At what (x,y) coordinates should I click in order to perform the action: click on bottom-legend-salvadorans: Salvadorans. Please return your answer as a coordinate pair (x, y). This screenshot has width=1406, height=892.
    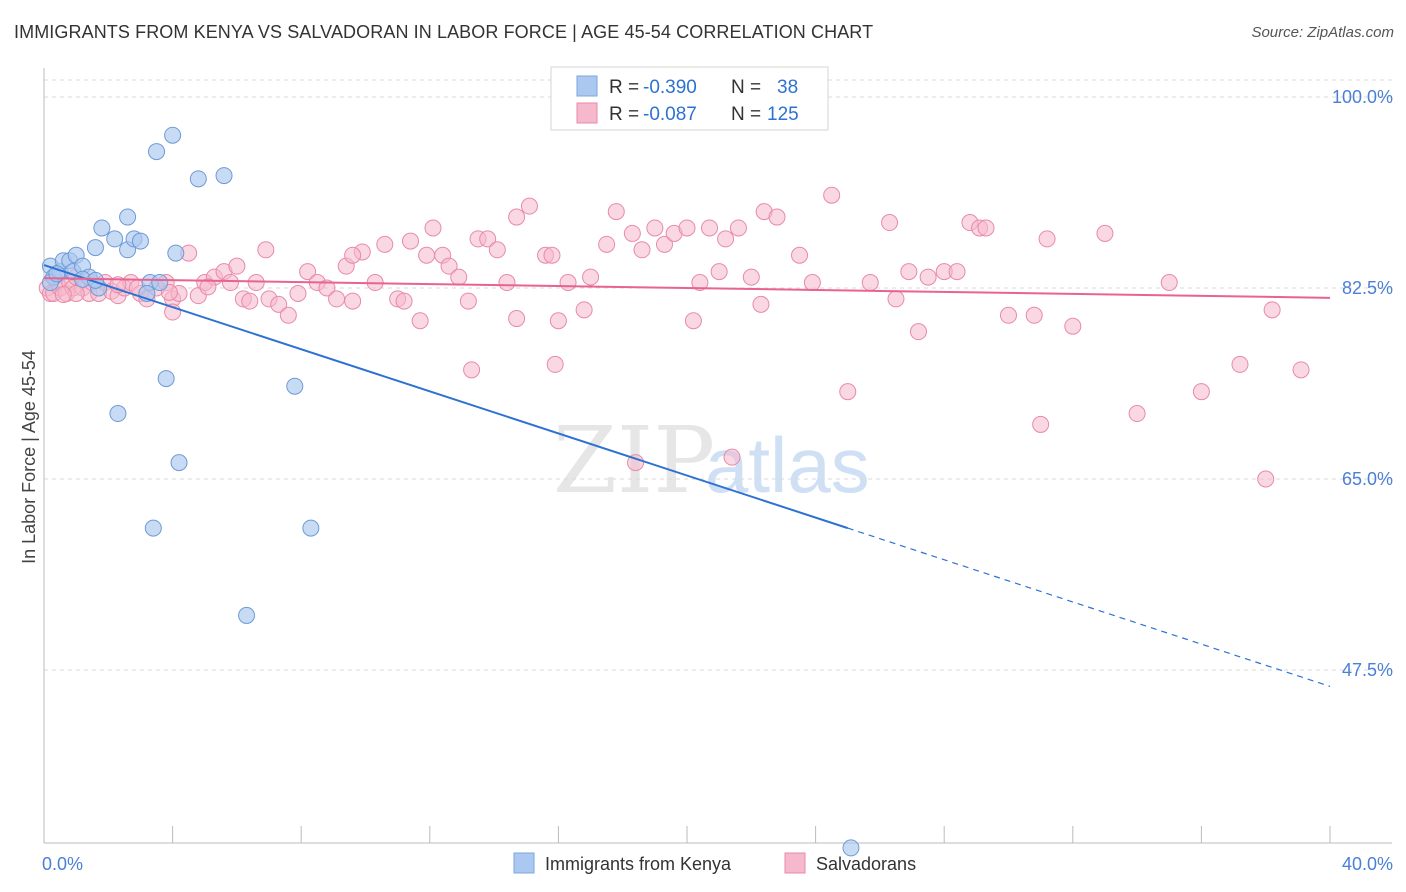
    Looking at the image, I should click on (866, 864).